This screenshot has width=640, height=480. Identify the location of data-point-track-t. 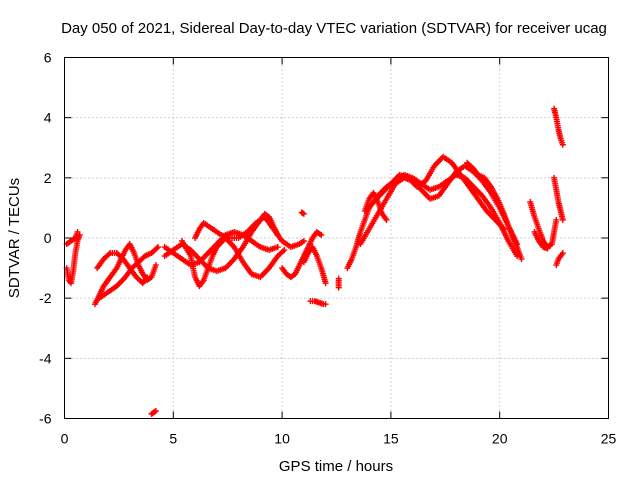
(521, 259).